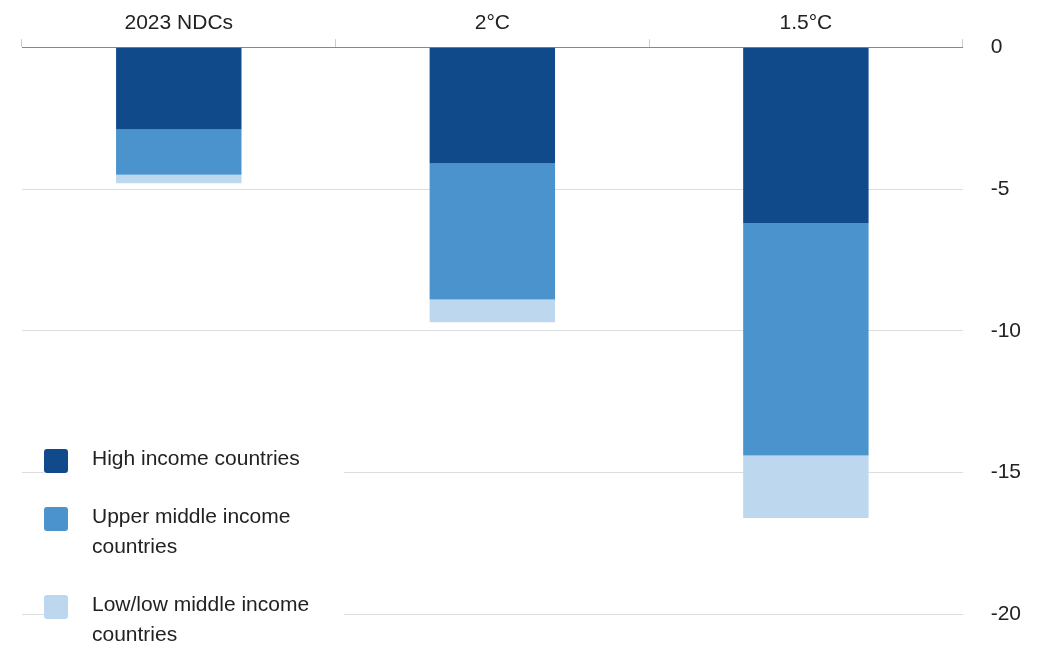  Describe the element at coordinates (196, 458) in the screenshot. I see `legend-label: High income countries` at that location.